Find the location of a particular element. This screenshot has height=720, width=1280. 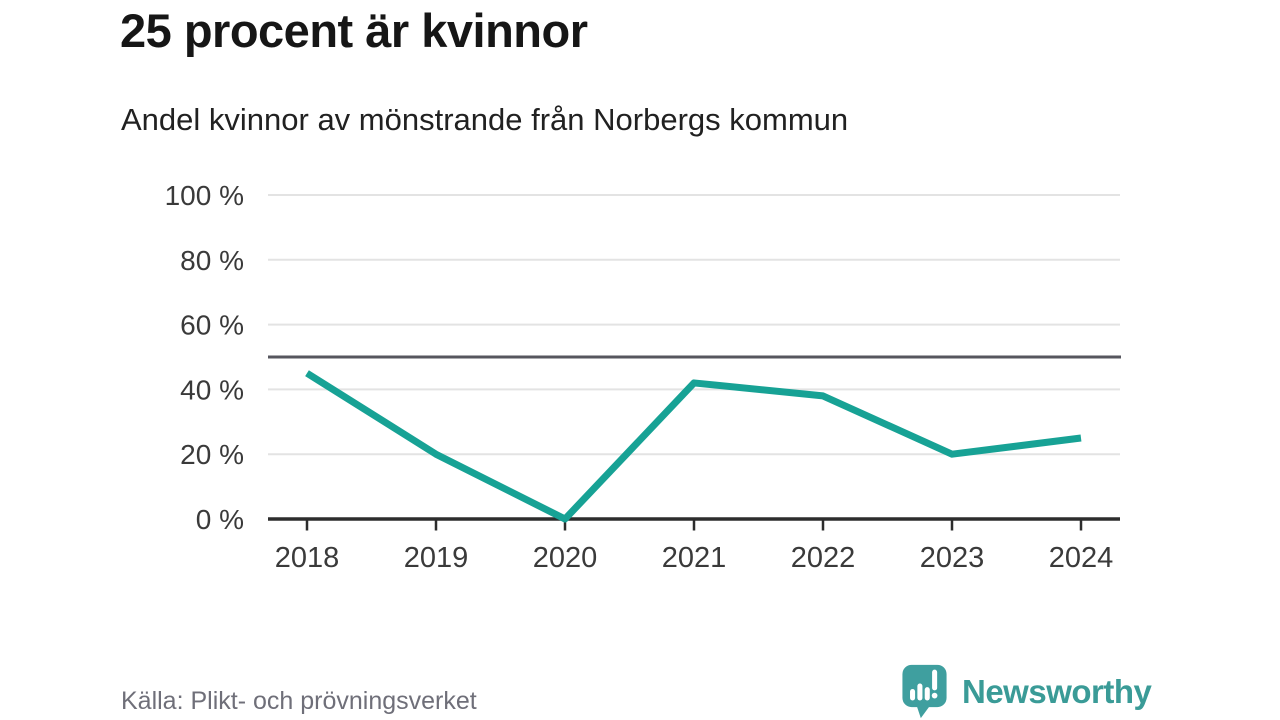

svg-text: 2021 is located at coordinates (694, 558).